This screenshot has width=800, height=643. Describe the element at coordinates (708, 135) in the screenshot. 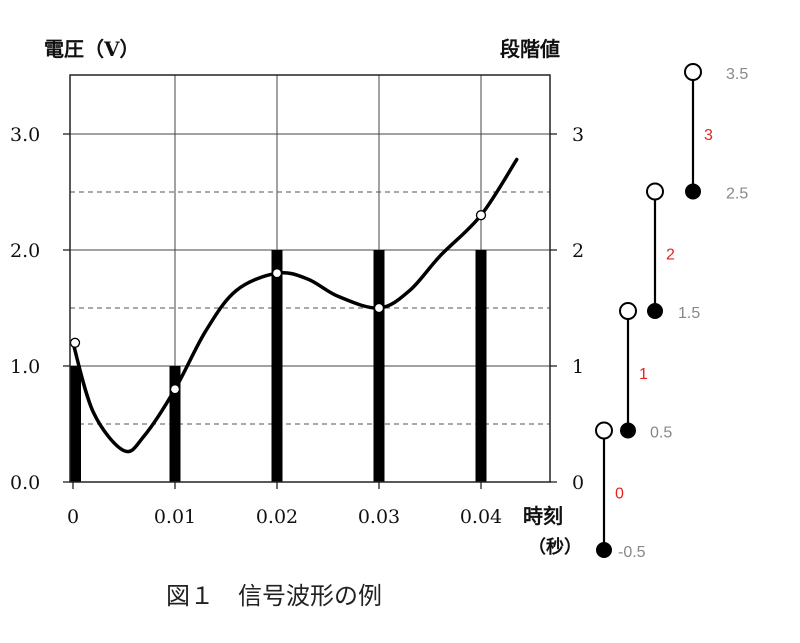

I see `level-label: 3` at that location.